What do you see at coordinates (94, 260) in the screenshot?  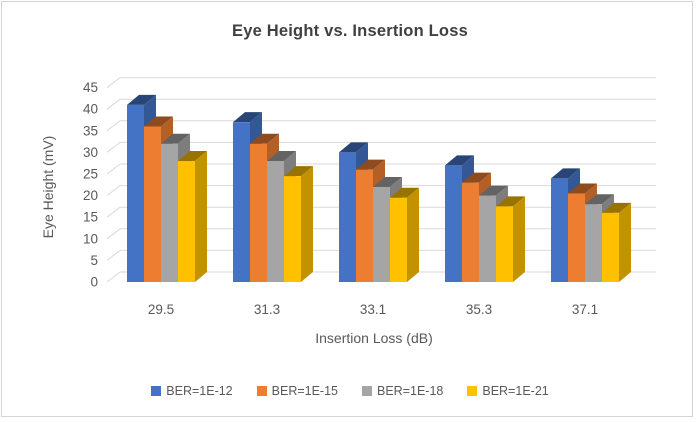 I see `y-tick-label: 5` at bounding box center [94, 260].